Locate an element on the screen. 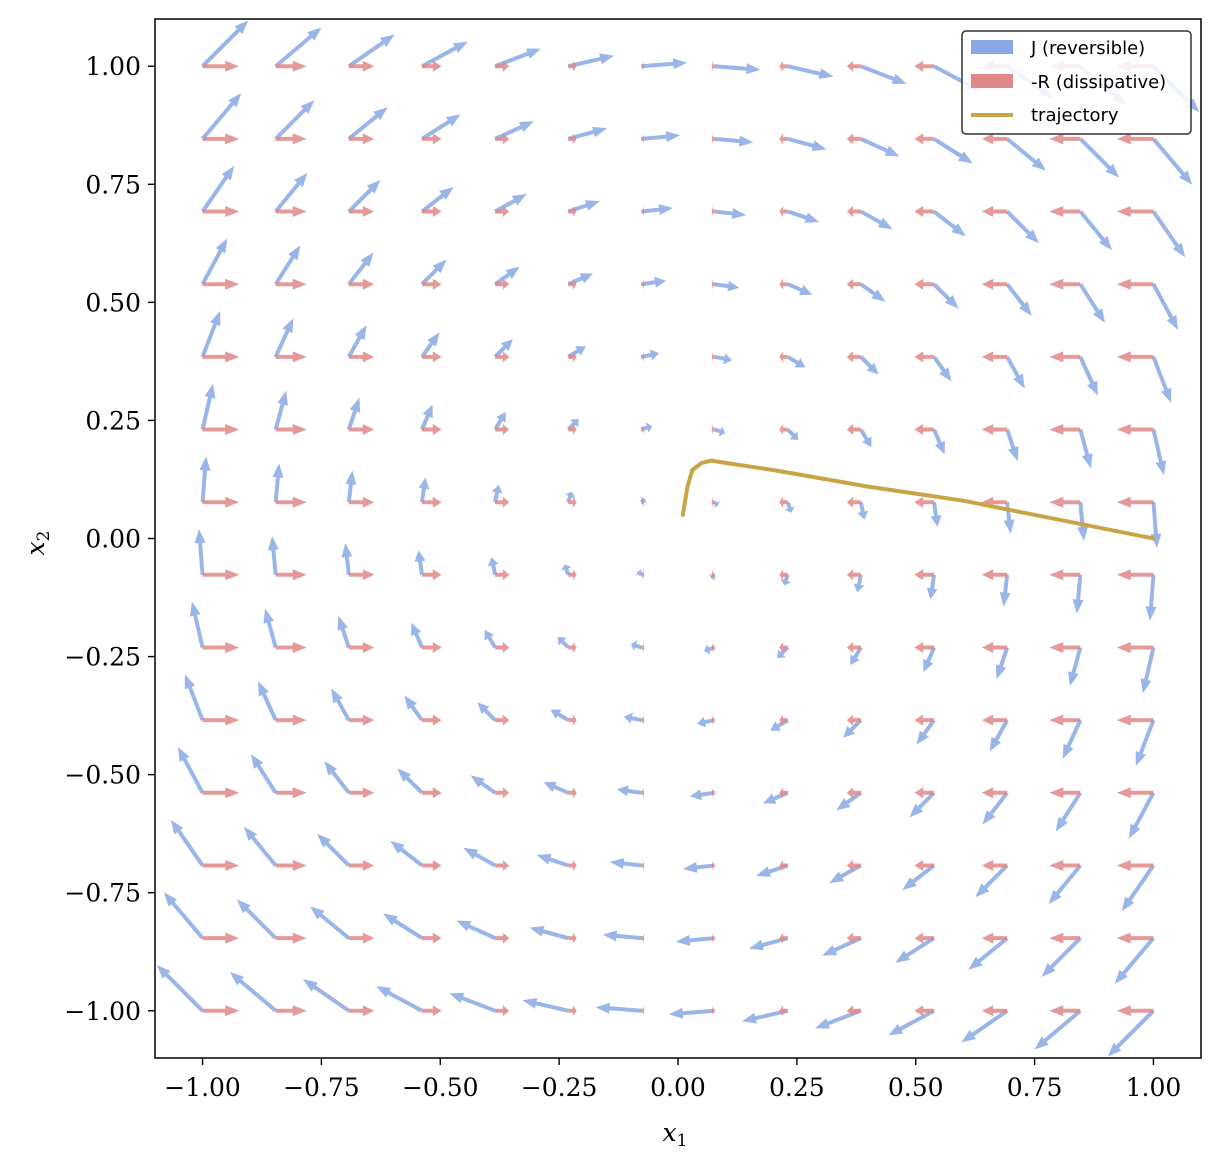 Image resolution: width=1221 pixels, height=1164 pixels. x-tick-label: −0.50 is located at coordinates (440, 1087).